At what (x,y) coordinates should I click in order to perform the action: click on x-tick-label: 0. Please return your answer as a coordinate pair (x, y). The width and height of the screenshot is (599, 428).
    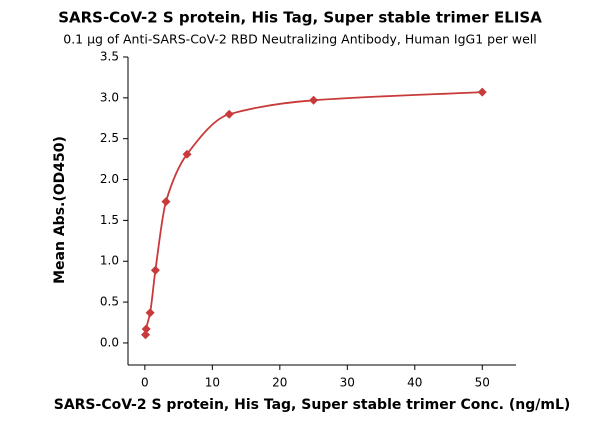
    Looking at the image, I should click on (145, 383).